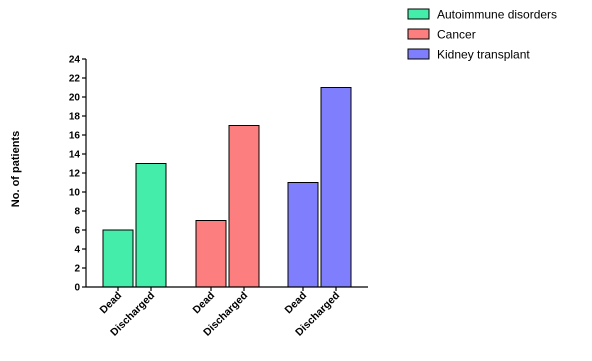 The image size is (592, 361). What do you see at coordinates (75, 174) in the screenshot?
I see `y-tick-label: 12` at bounding box center [75, 174].